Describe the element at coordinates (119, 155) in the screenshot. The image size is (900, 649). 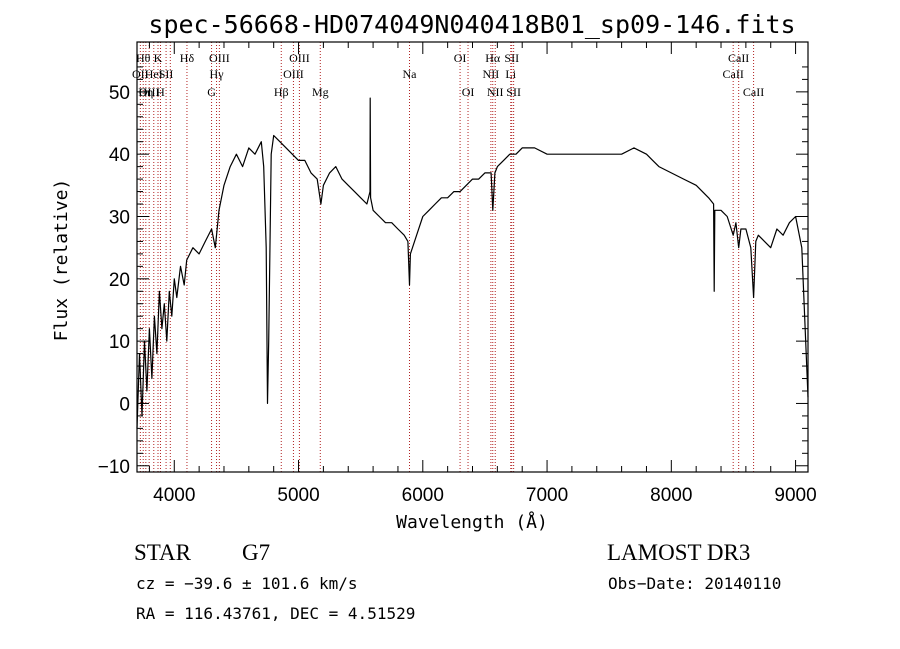
I see `y-tick-label: 40` at that location.